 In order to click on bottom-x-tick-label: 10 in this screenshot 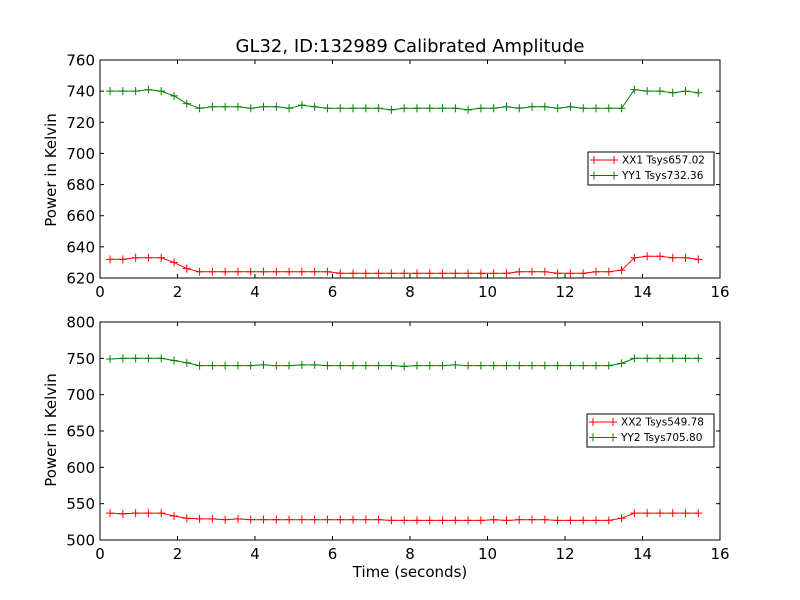, I will do `click(487, 554)`.